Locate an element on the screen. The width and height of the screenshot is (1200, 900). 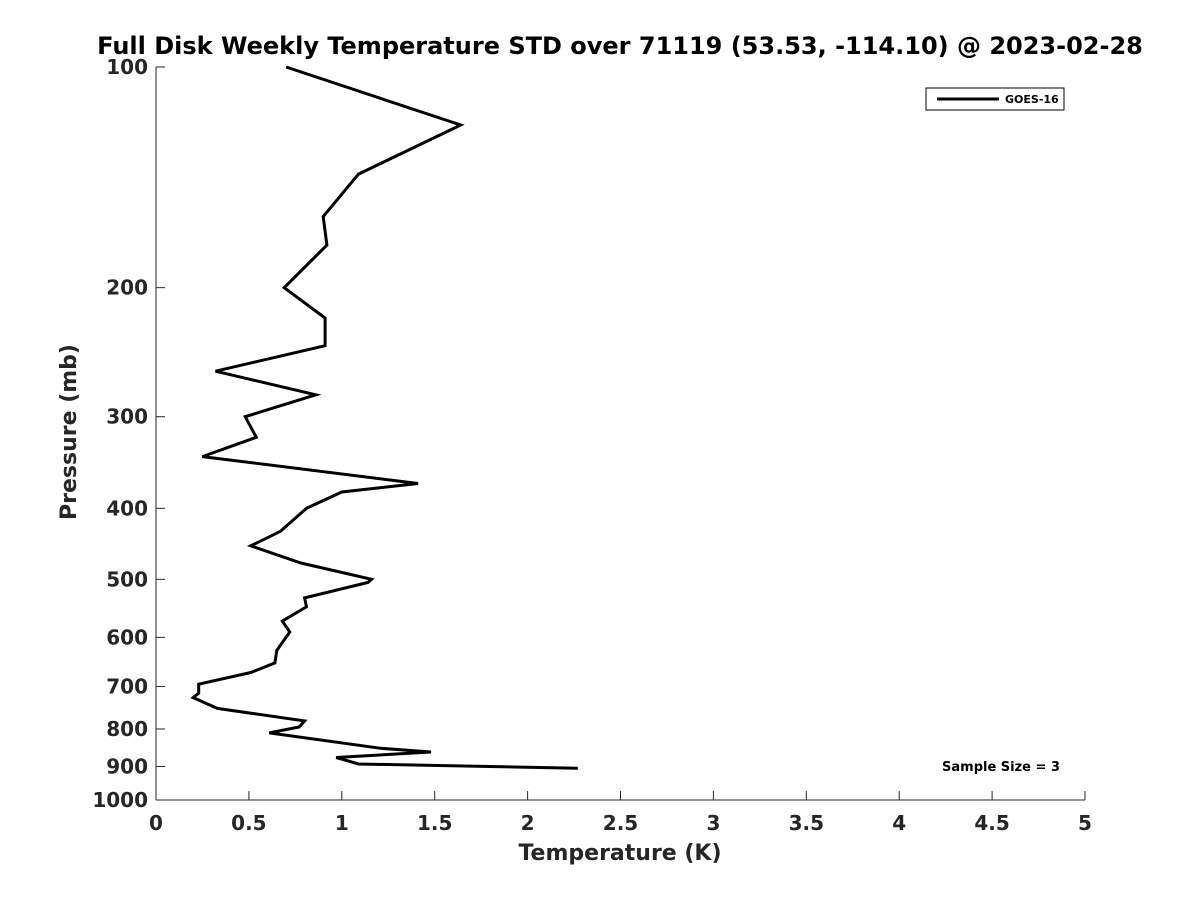
y-tick-label: 1000 is located at coordinates (120, 800).